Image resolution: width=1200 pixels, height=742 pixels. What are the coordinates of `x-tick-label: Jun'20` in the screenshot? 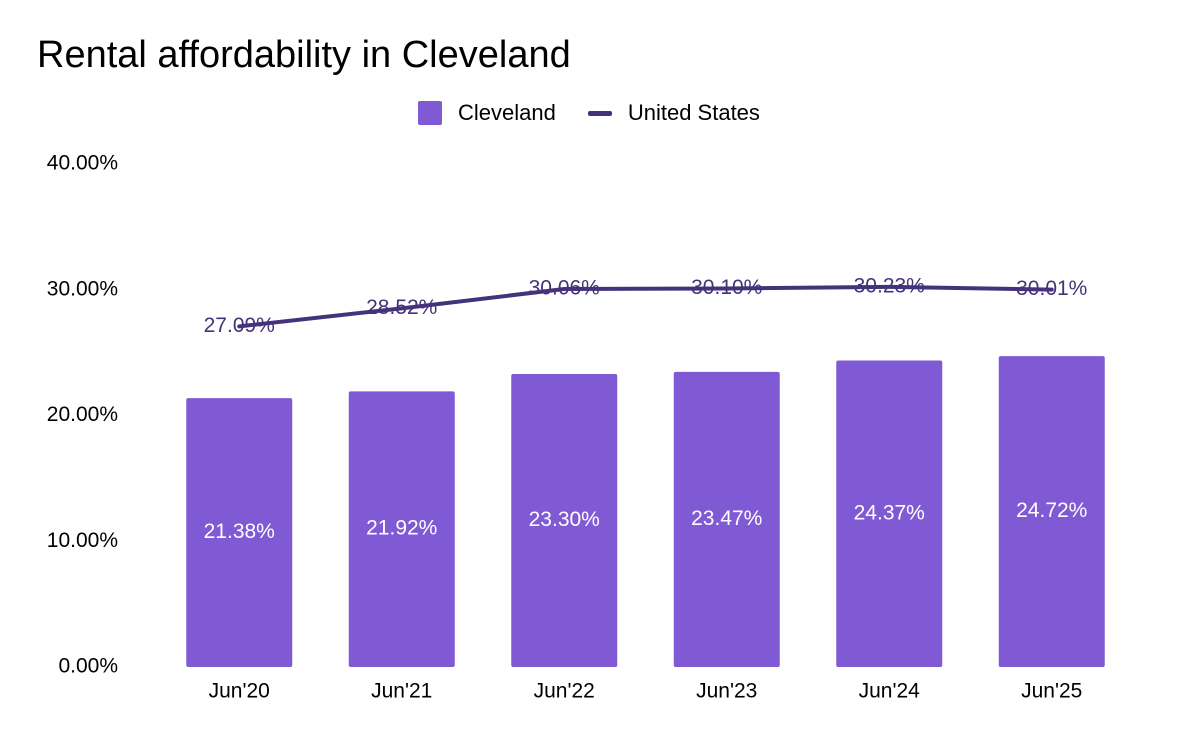 It's located at (239, 691).